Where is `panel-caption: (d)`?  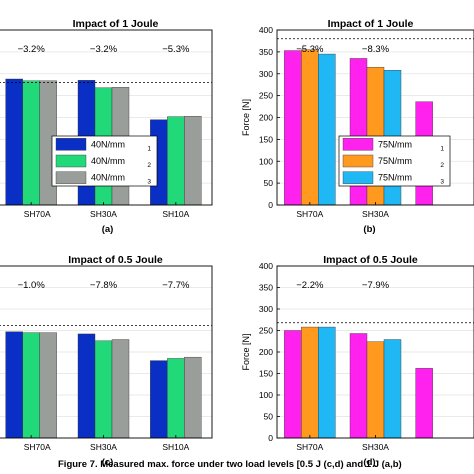 panel-caption: (d) is located at coordinates (369, 462).